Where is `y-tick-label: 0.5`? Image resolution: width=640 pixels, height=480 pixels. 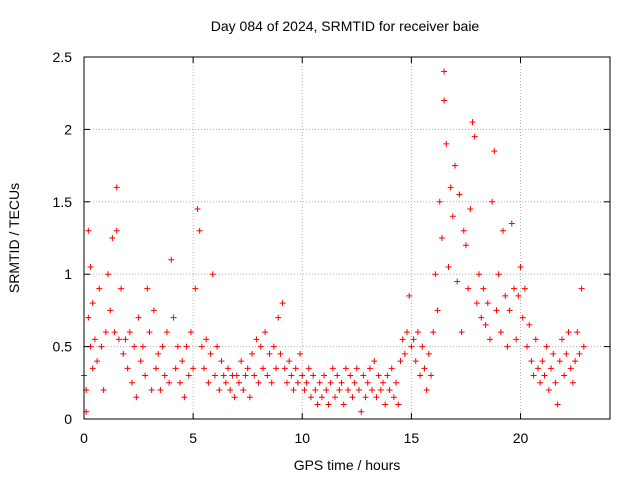 y-tick-label: 0.5 is located at coordinates (63, 347).